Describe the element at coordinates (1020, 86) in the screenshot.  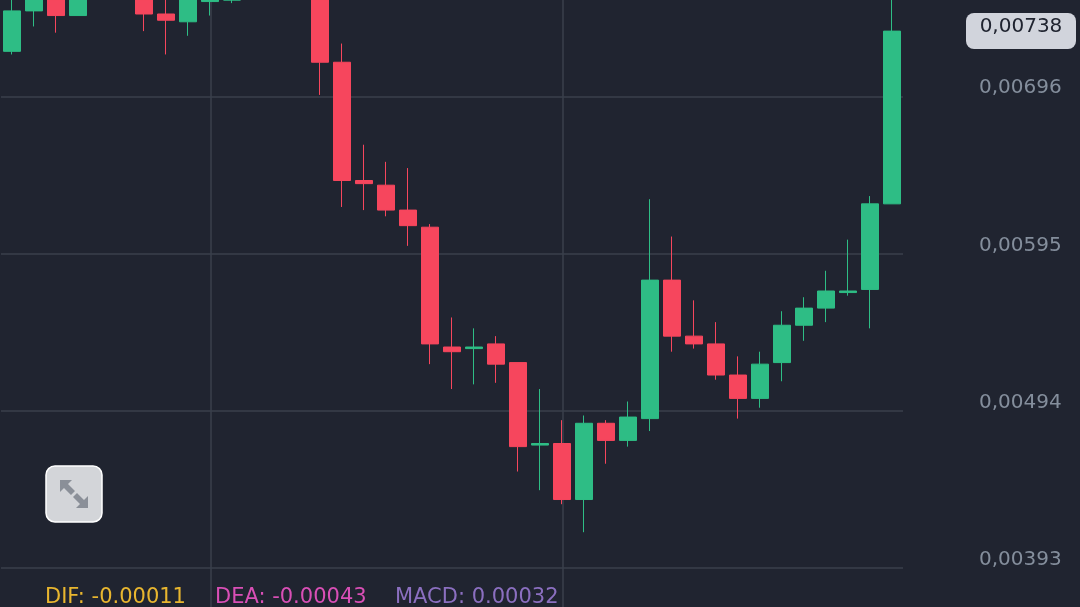
I see `y-tick-label: 0,00696` at that location.